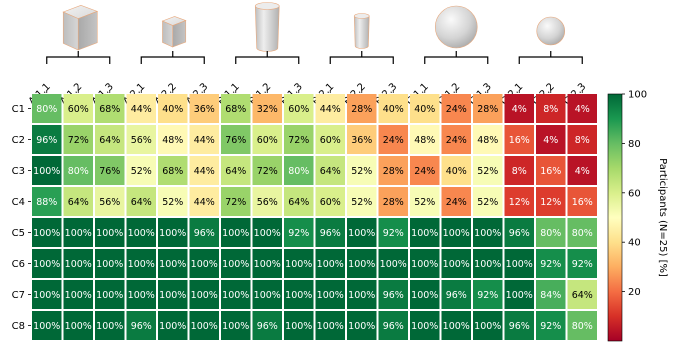  I want to click on y-tick-label: C1, so click(18, 109).